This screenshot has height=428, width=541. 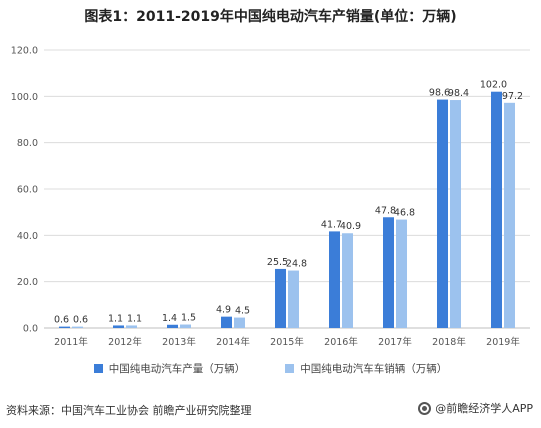 I want to click on app-label: @前瞻经济学人APP, so click(x=484, y=408).